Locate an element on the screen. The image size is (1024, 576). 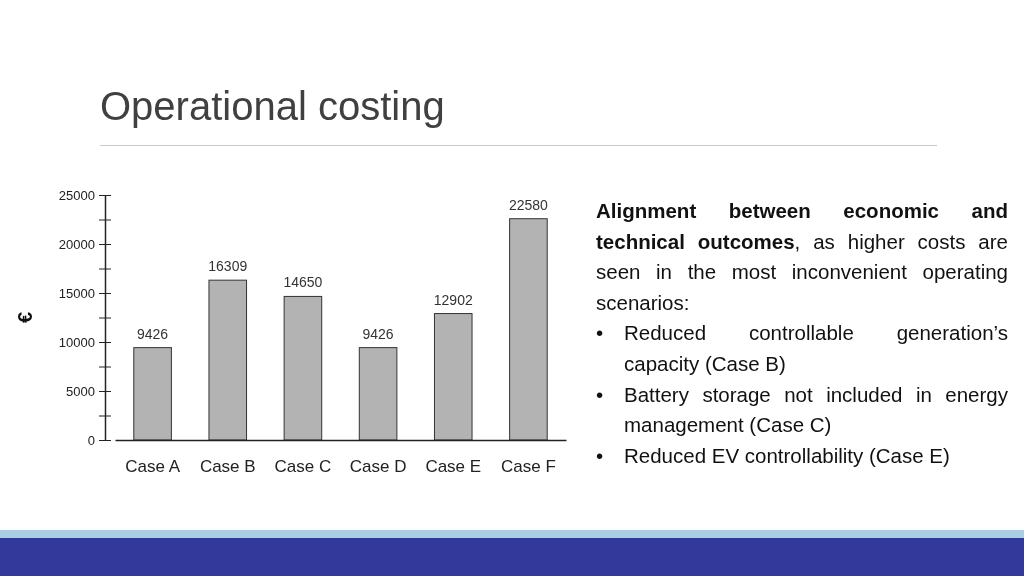
data-label: 14650 is located at coordinates (303, 282).